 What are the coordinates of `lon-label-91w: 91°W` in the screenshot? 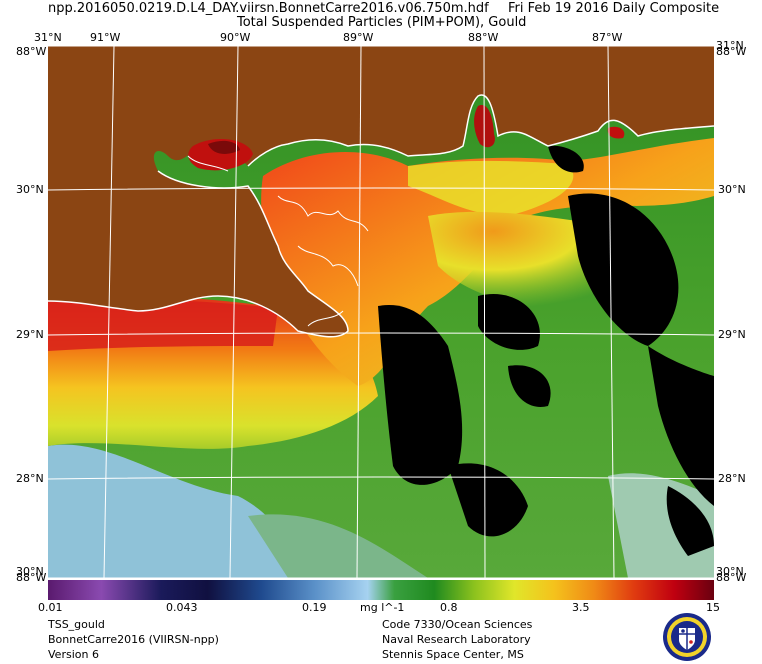 It's located at (105, 37).